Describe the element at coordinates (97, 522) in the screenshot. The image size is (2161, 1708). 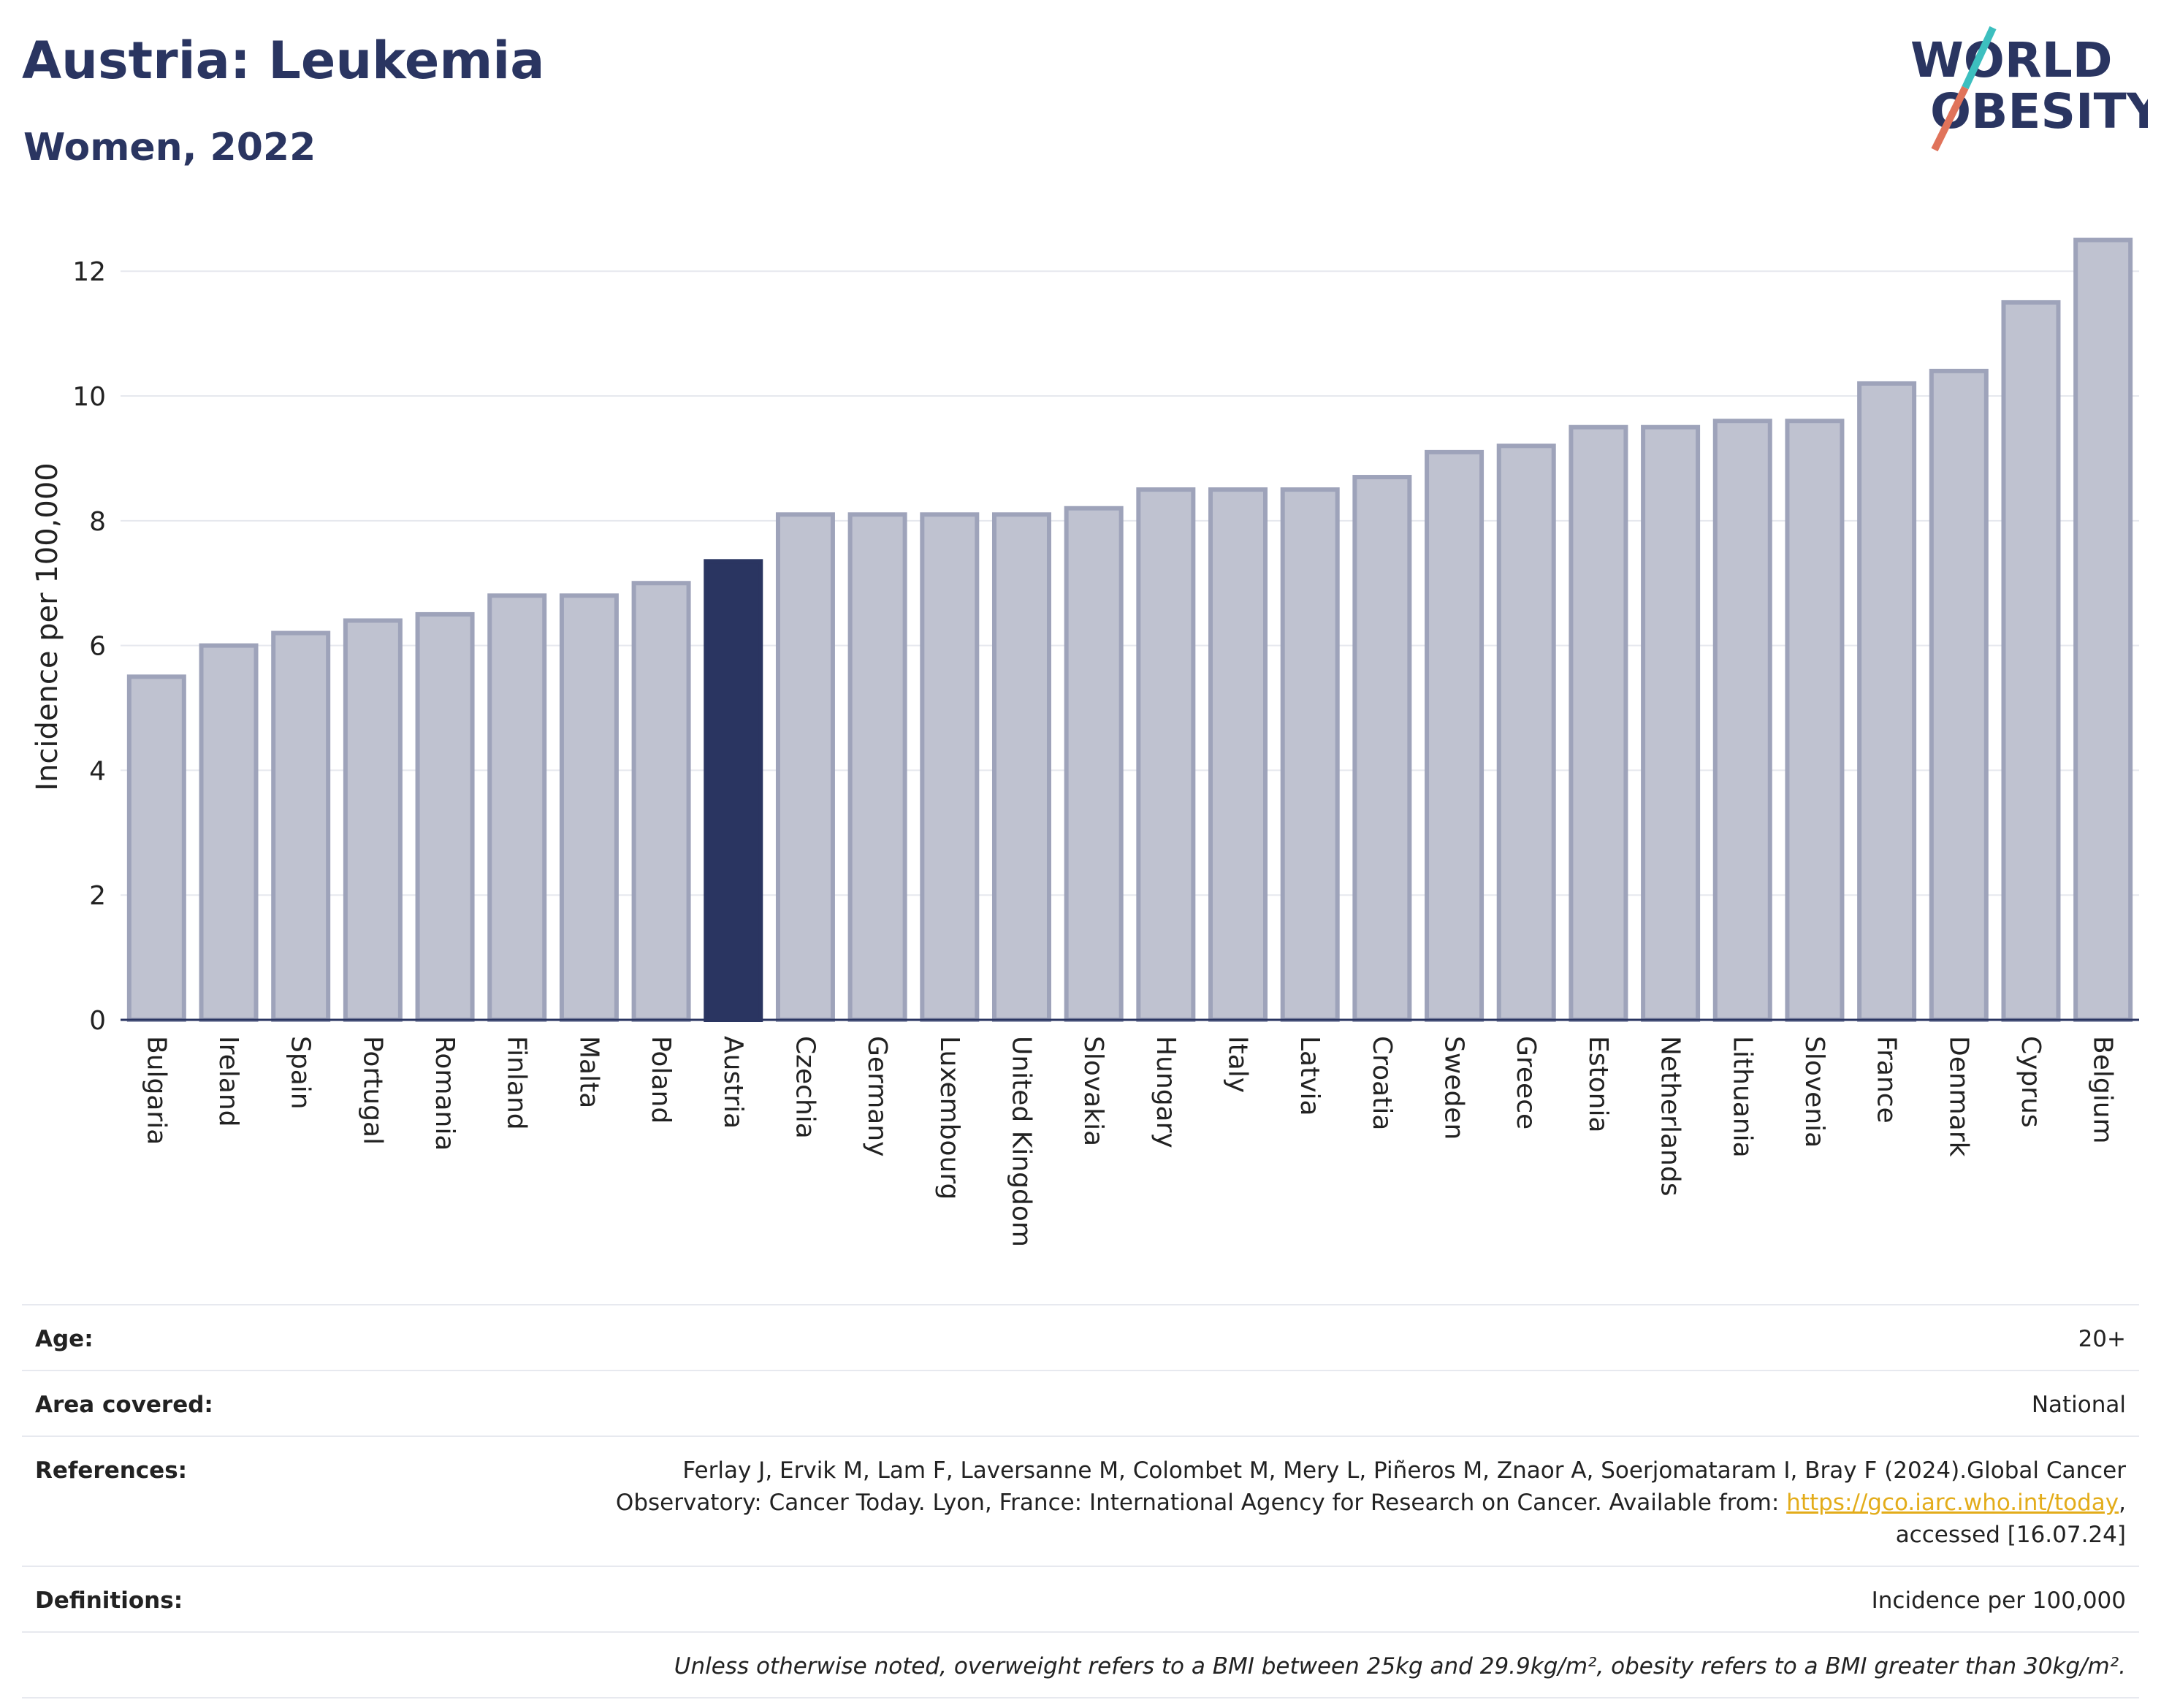
I see `y-tick-label: 8` at that location.